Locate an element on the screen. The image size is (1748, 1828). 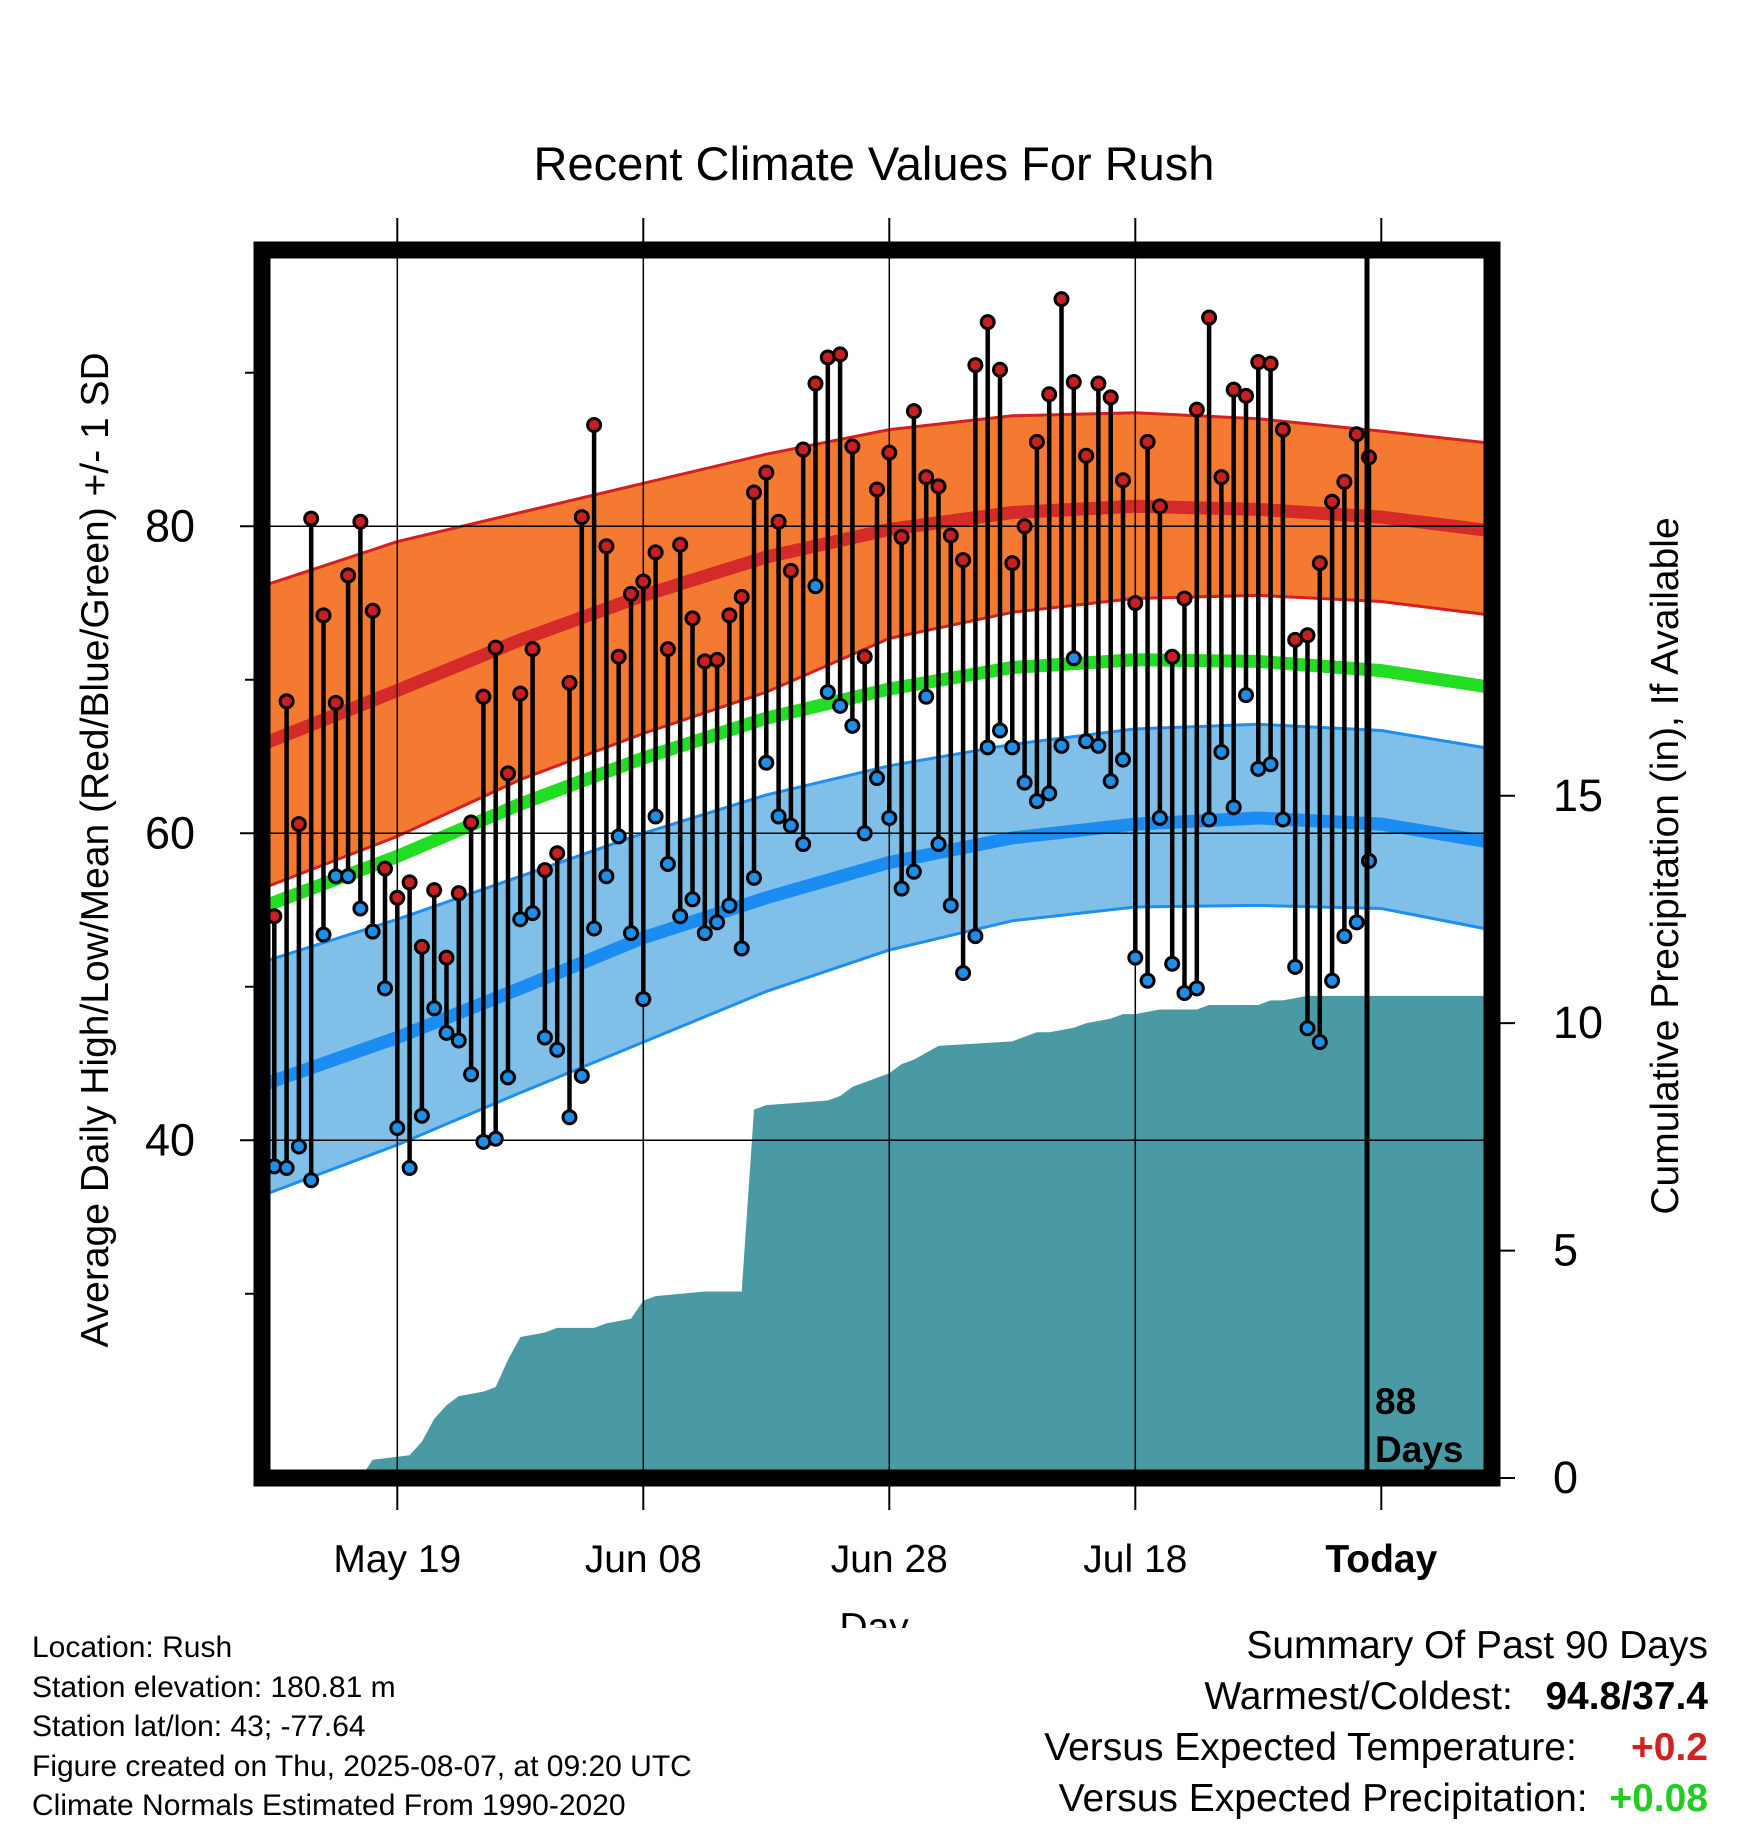
temp-row: Versus Expected Temperature: +0.2 is located at coordinates (1376, 1747).